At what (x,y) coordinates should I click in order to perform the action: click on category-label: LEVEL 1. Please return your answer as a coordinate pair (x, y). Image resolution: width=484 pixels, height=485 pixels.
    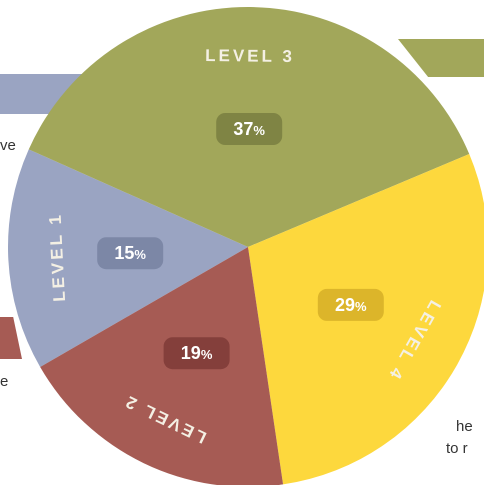
    Looking at the image, I should click on (57, 257).